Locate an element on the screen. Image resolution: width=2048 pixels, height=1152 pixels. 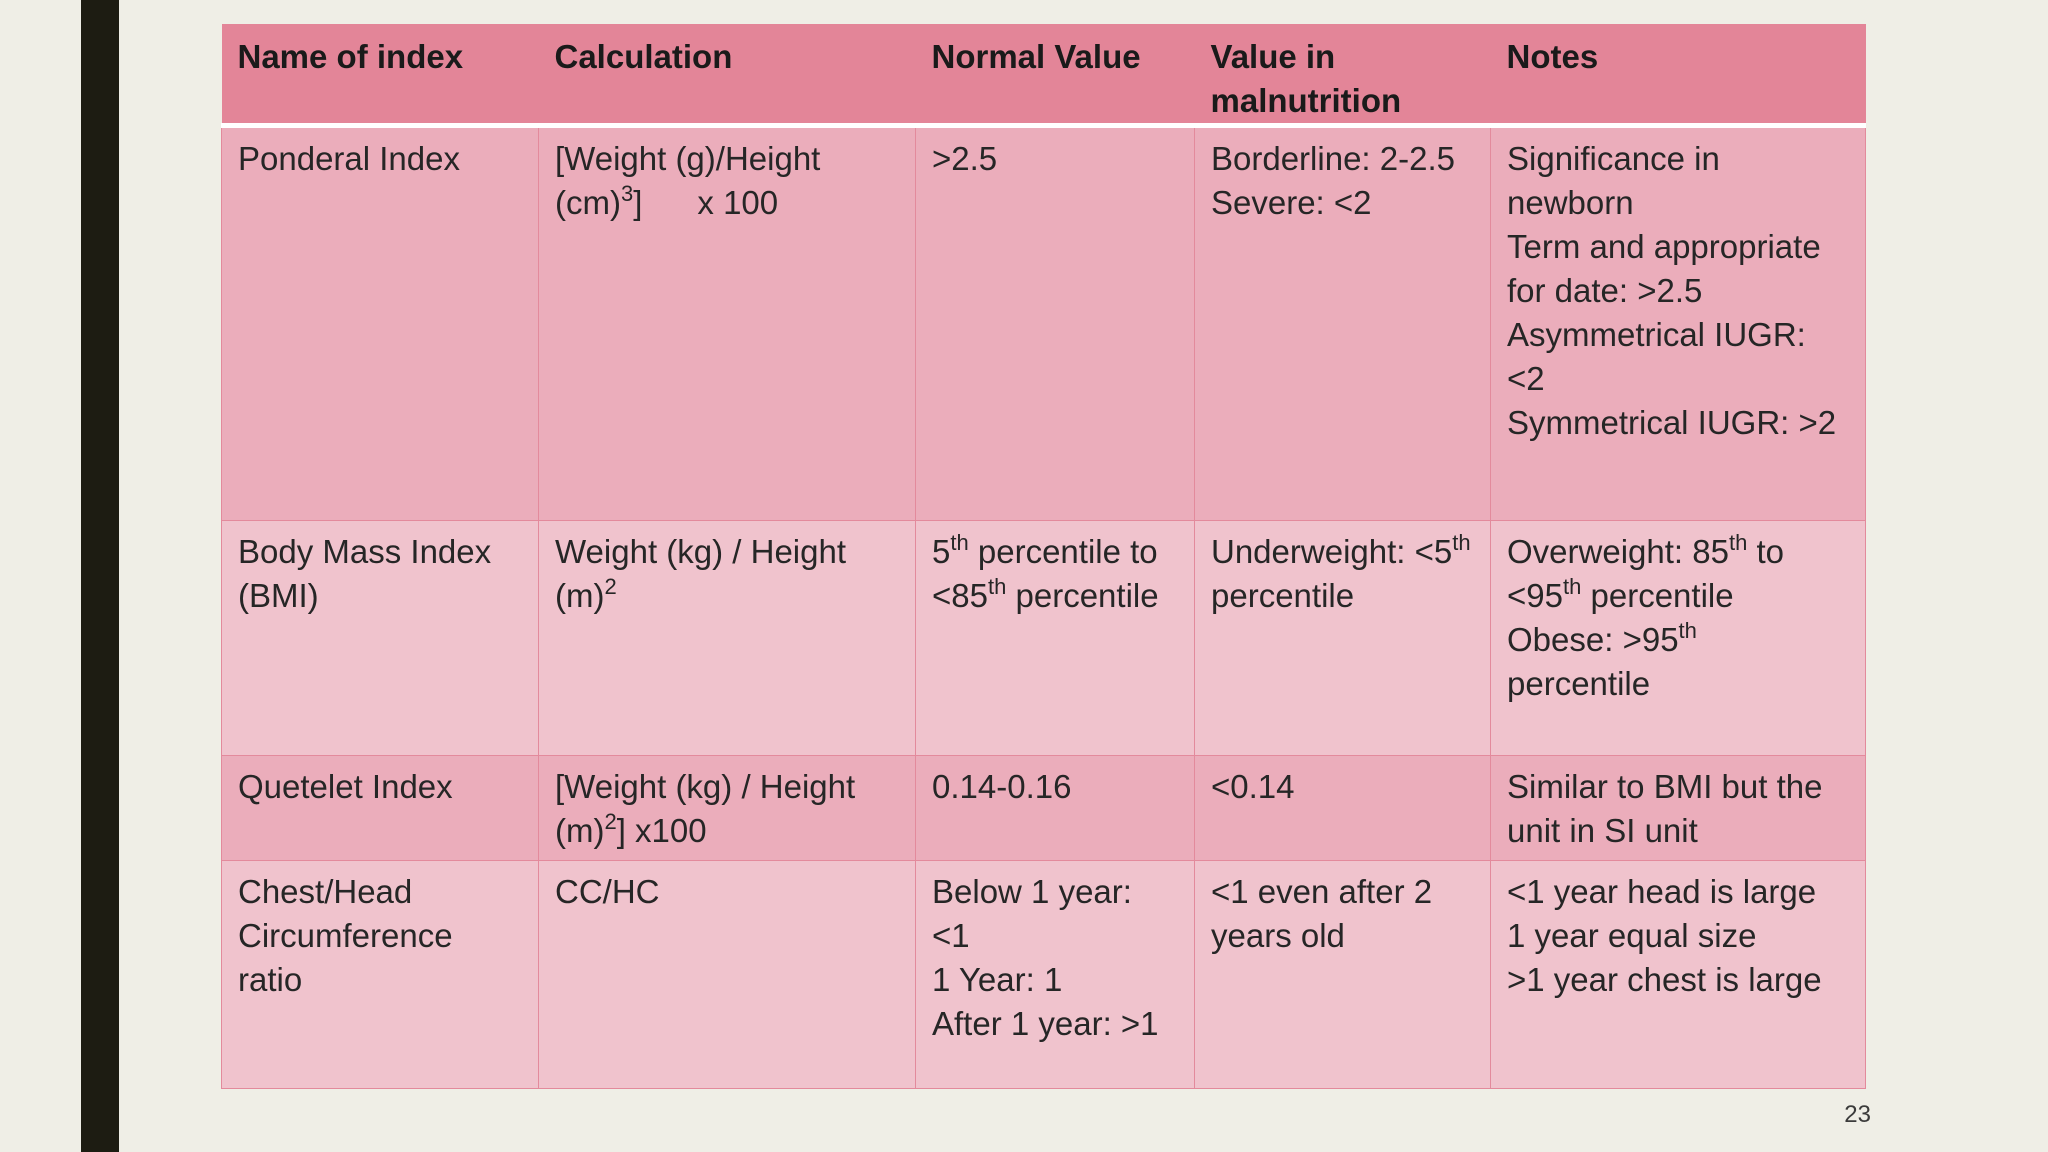
notes-line: Symmetrical IUGR: >2 is located at coordinates (1672, 422).